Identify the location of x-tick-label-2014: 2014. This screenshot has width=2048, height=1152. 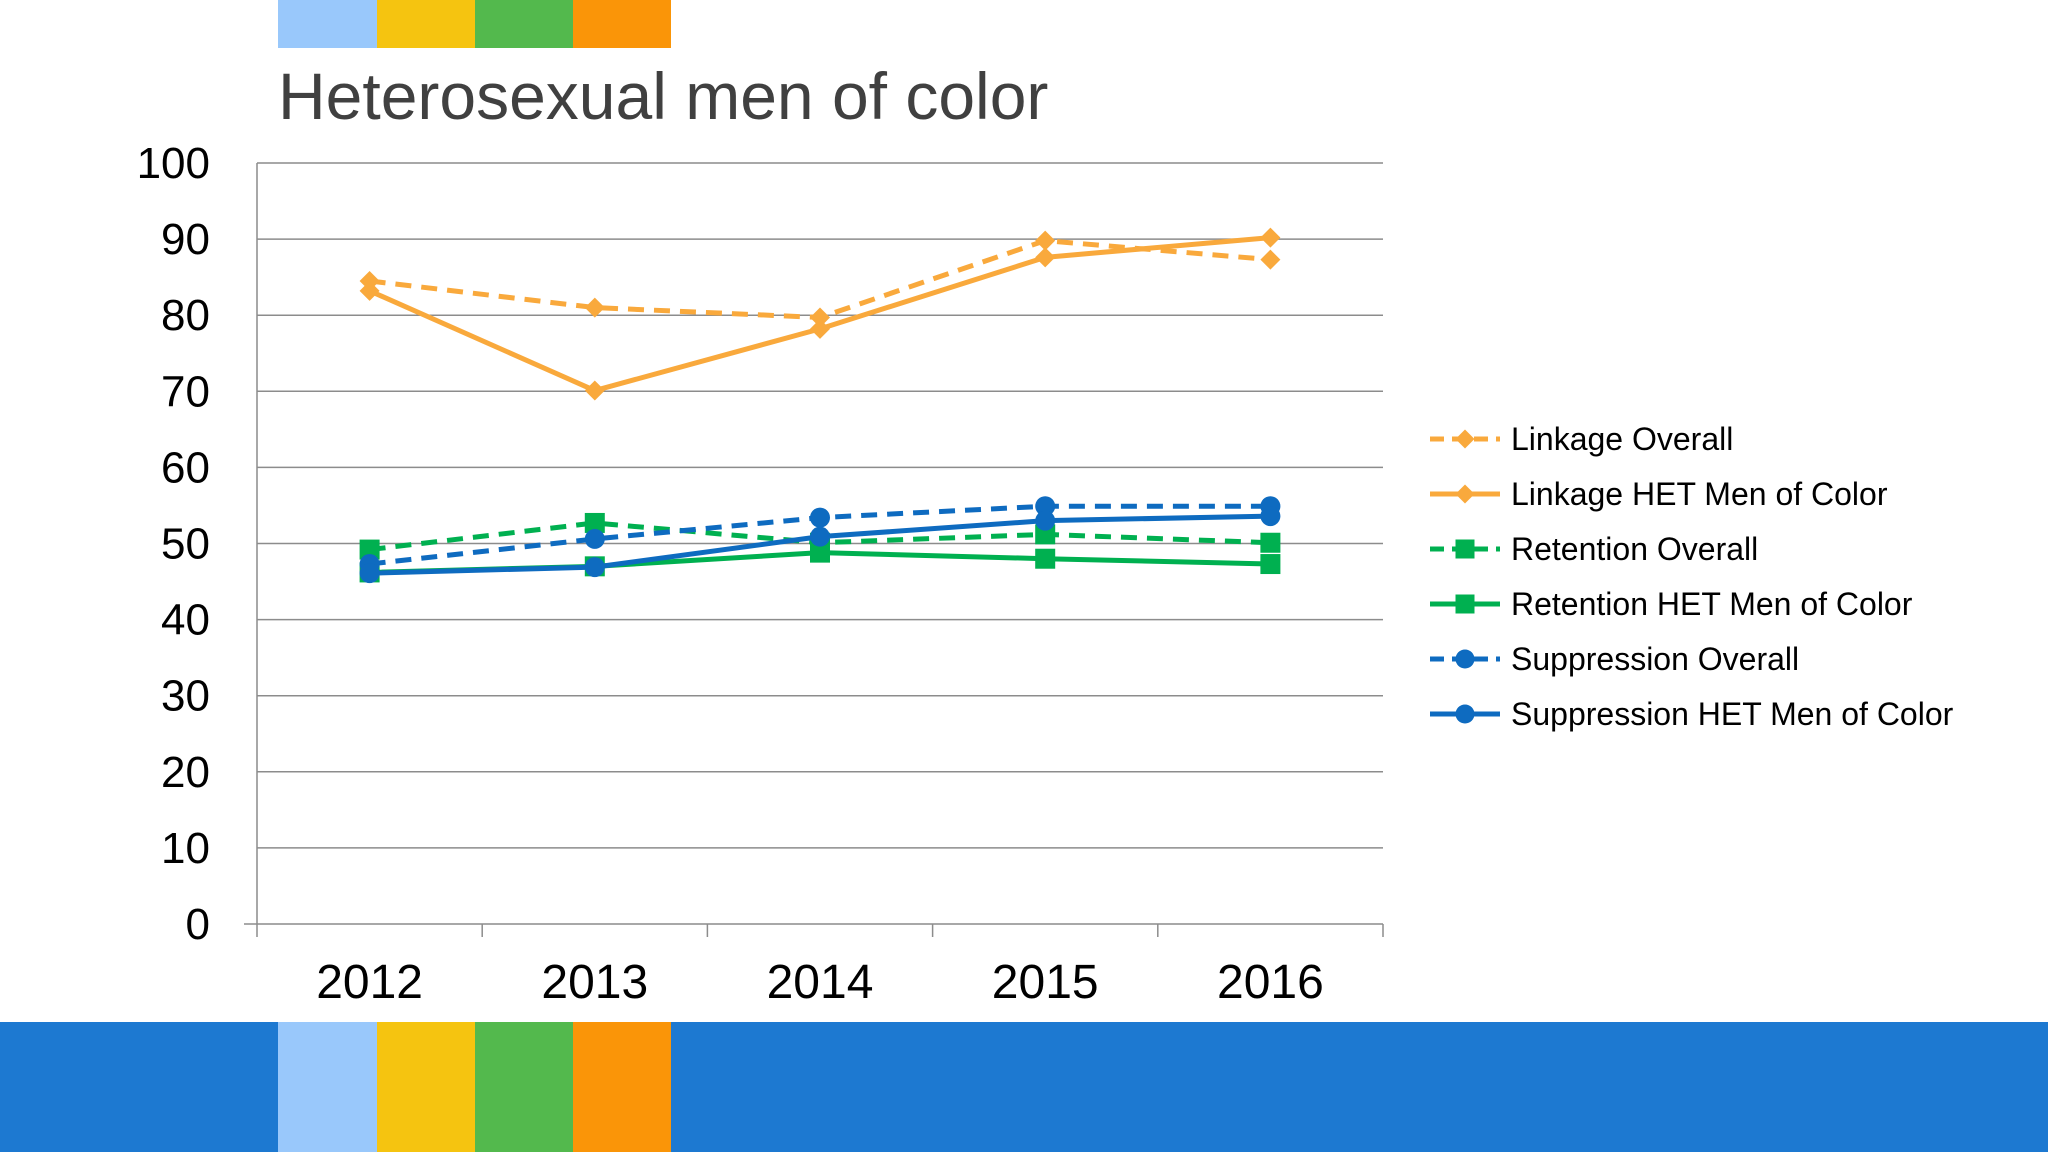
(820, 982).